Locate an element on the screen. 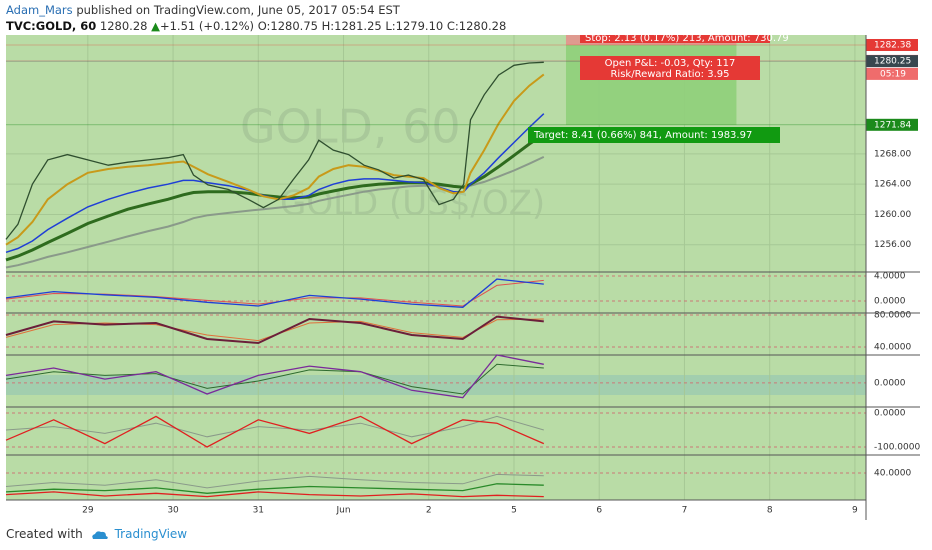 The image size is (932, 550). change: +1.51 (+0.12%) is located at coordinates (207, 26).